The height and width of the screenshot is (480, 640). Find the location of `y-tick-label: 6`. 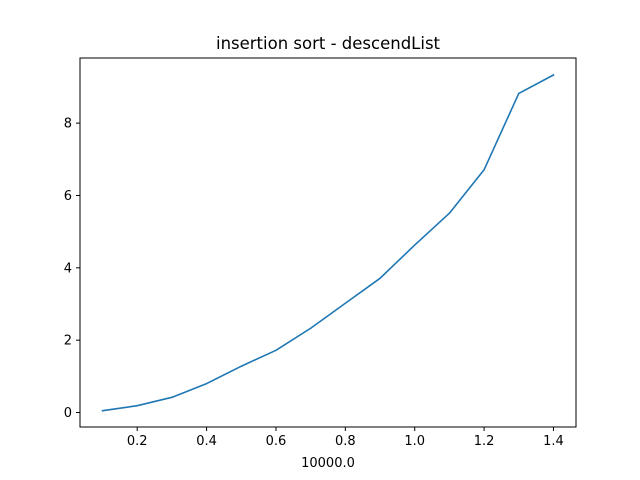

y-tick-label: 6 is located at coordinates (68, 196).